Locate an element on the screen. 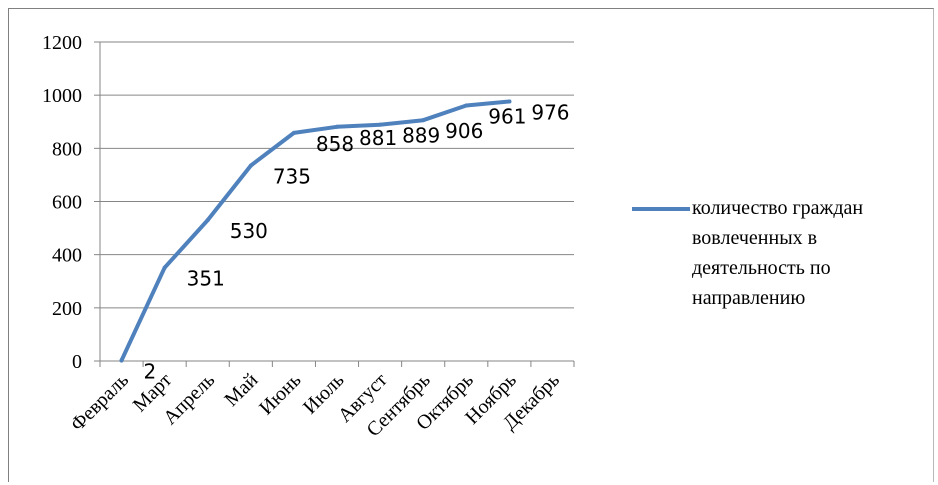 This screenshot has width=938, height=485. data-label: 351 is located at coordinates (206, 279).